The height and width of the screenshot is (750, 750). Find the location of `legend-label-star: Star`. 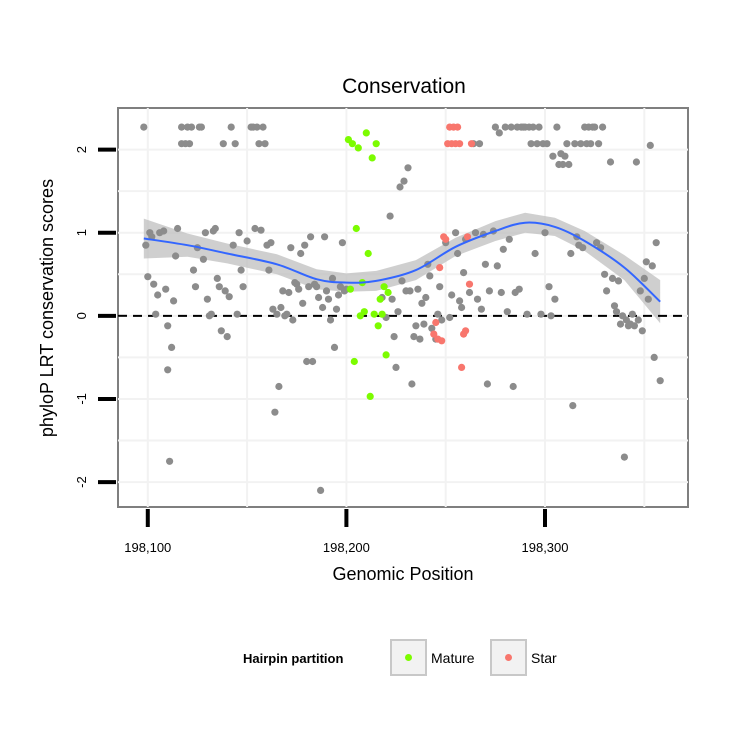

legend-label-star: Star is located at coordinates (544, 658).